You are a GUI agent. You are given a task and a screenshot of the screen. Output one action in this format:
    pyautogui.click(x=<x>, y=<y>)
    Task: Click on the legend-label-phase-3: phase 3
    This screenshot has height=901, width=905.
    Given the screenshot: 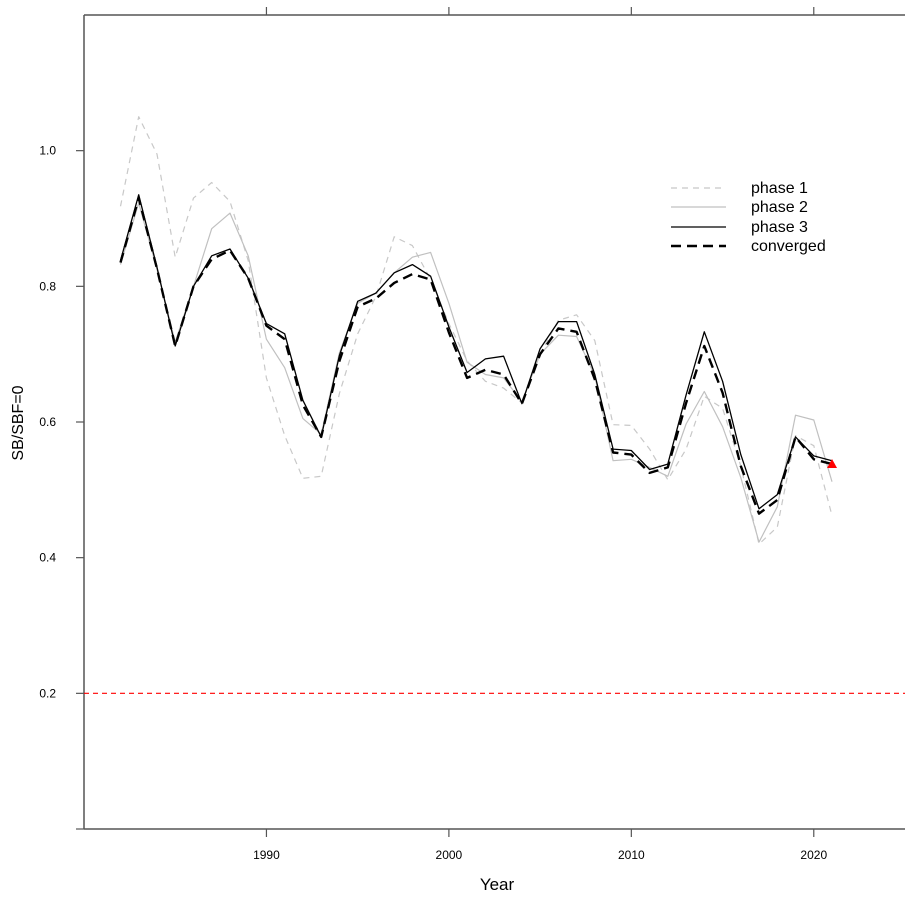 What is the action you would take?
    pyautogui.click(x=779, y=227)
    